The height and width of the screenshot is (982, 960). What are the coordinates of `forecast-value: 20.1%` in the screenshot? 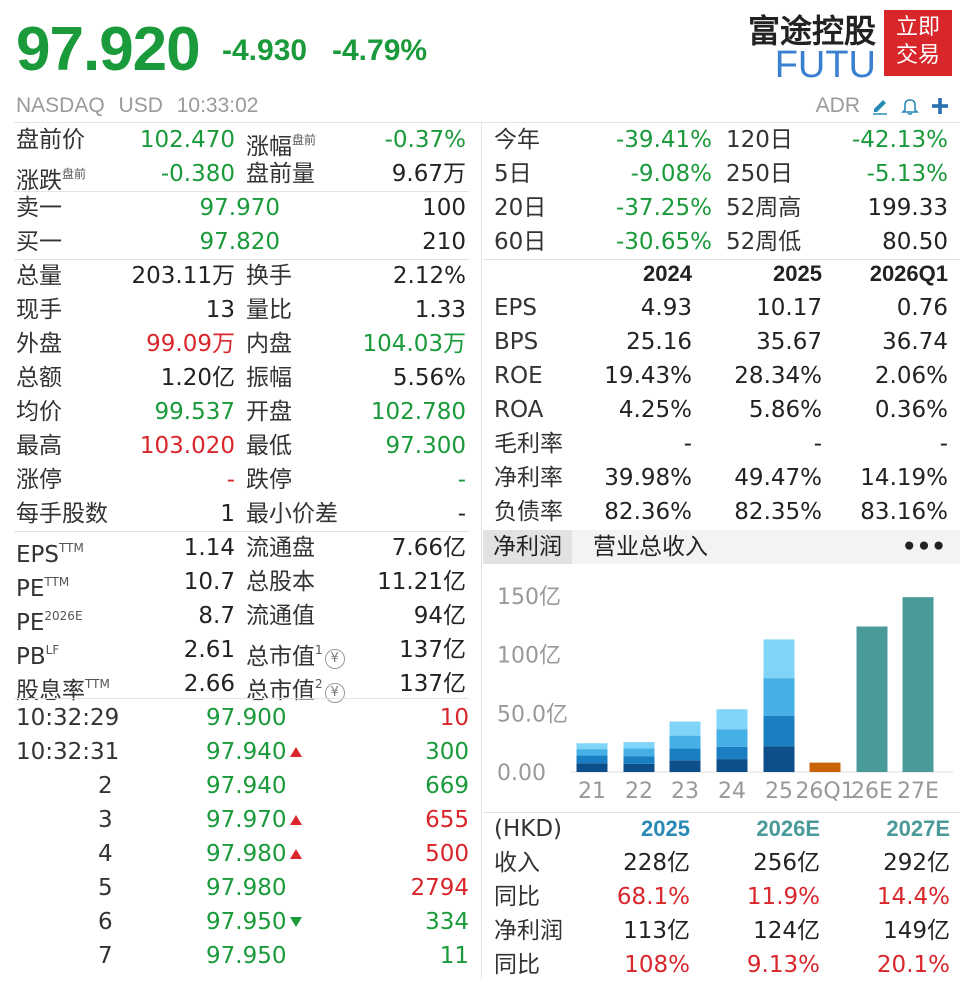 It's located at (913, 965).